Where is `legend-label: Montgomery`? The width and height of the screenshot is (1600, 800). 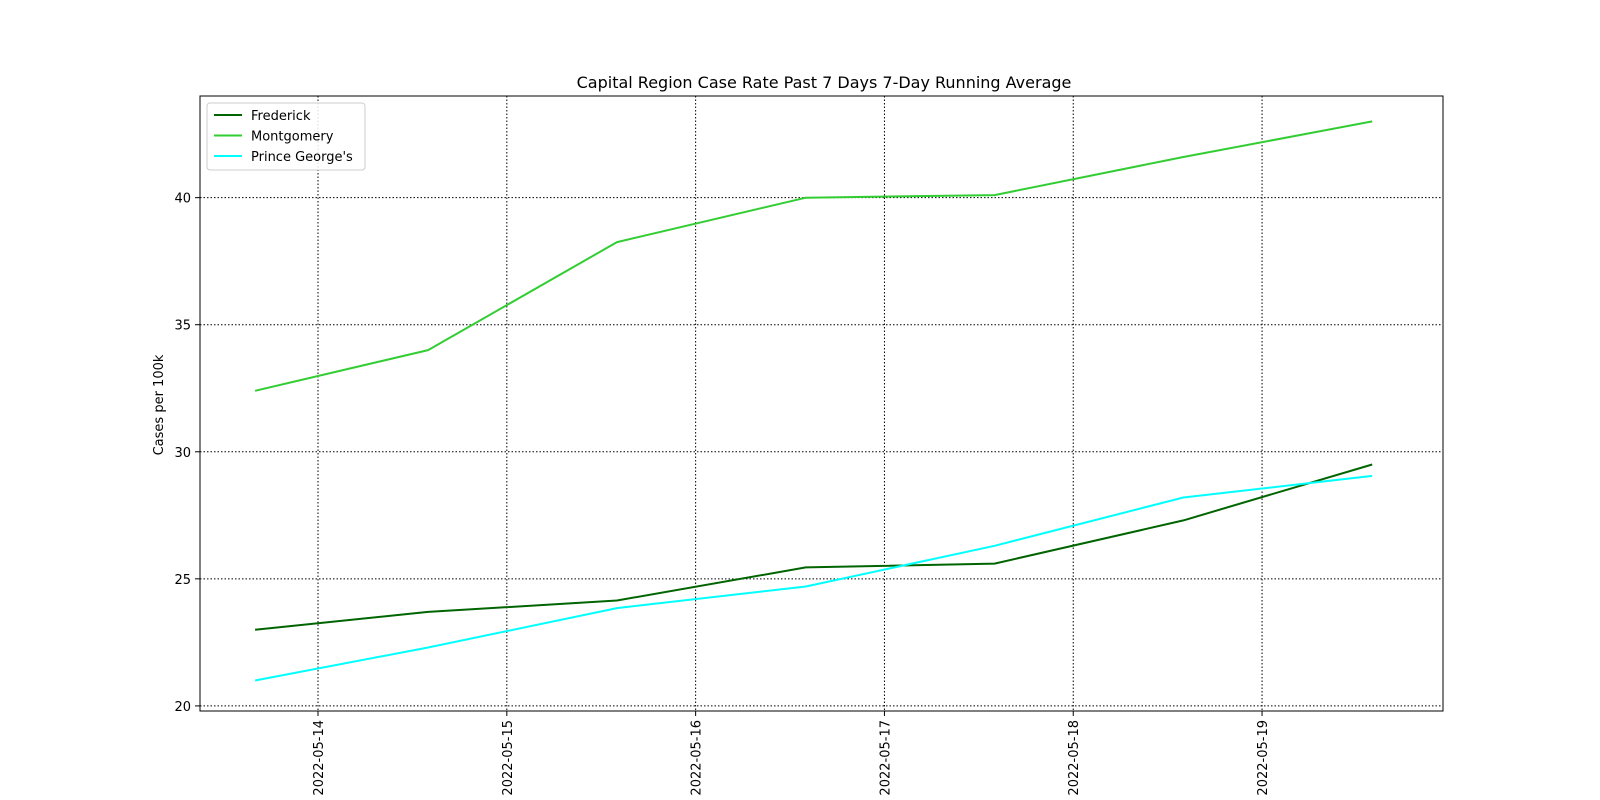 legend-label: Montgomery is located at coordinates (292, 137).